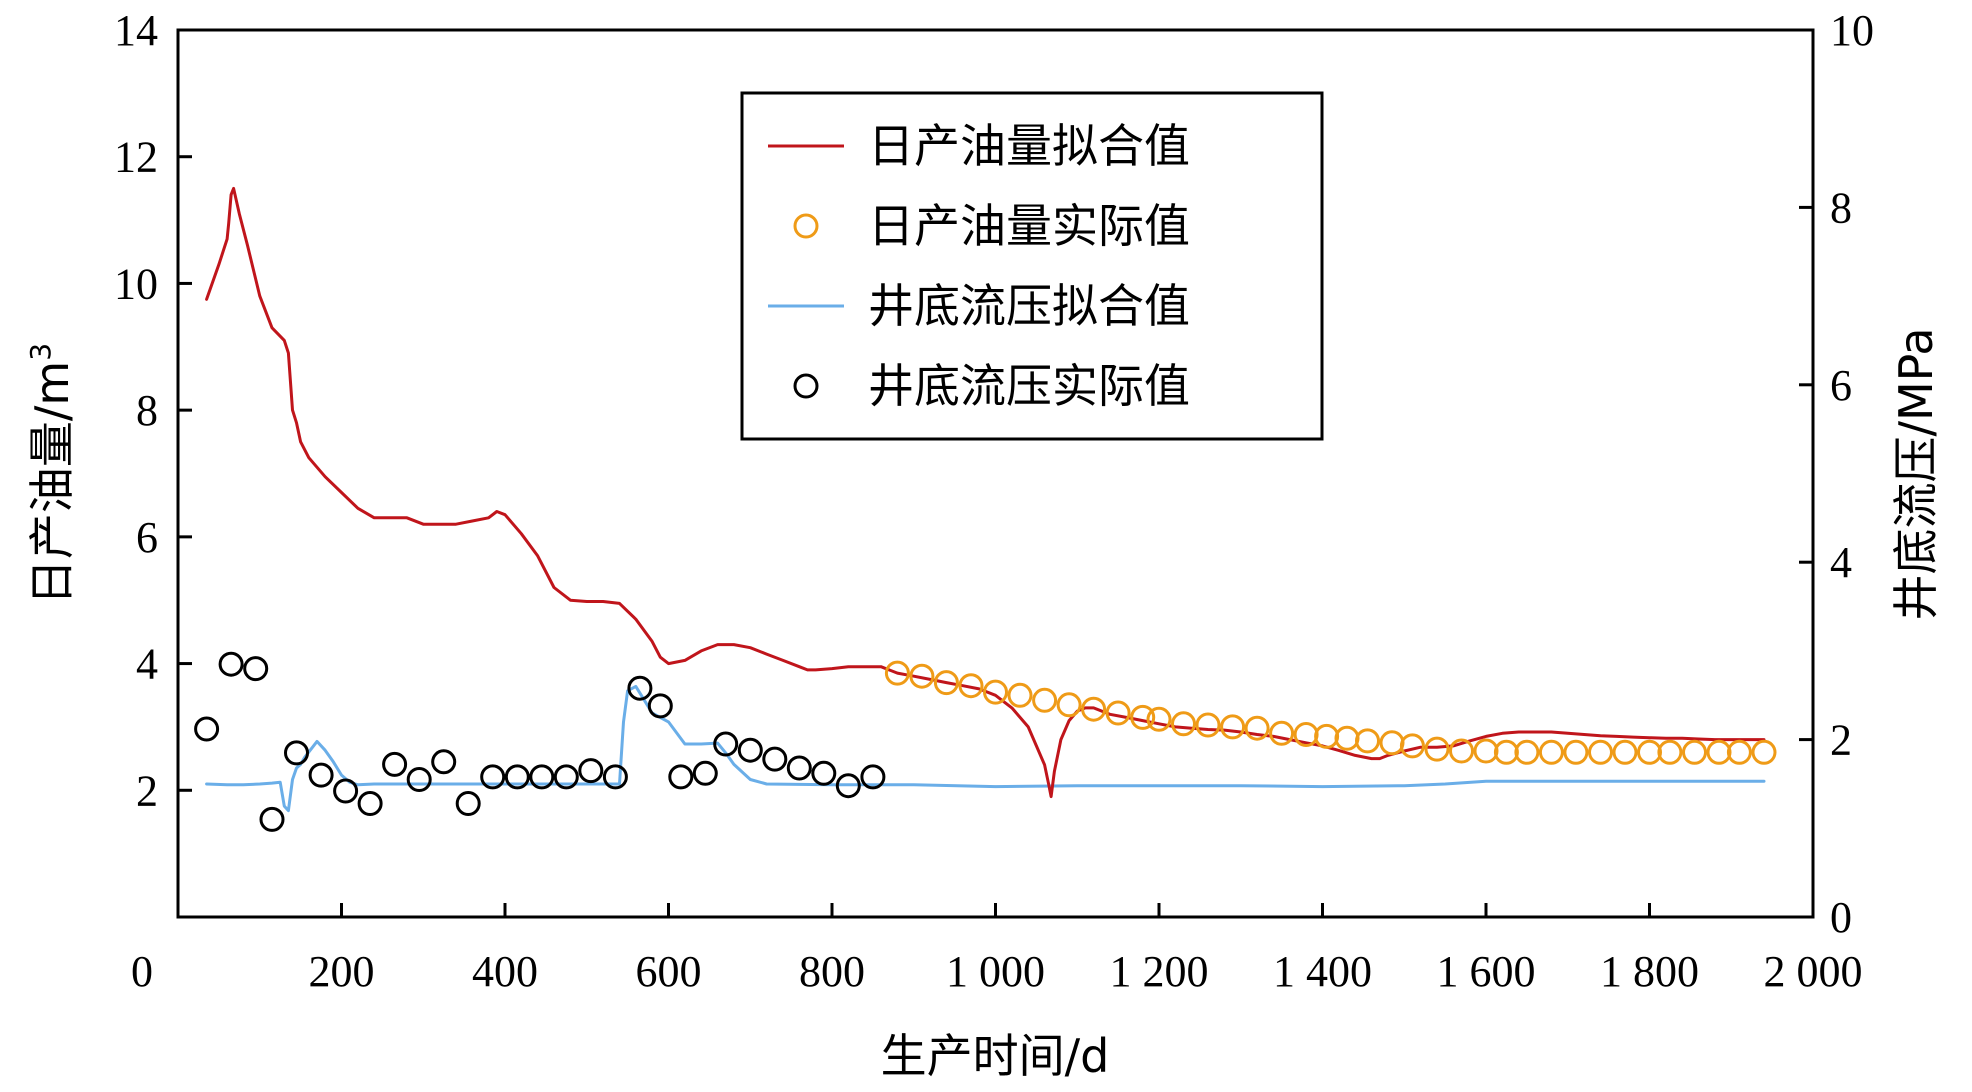 Image resolution: width=1972 pixels, height=1092 pixels. Describe the element at coordinates (1852, 30) in the screenshot. I see `y-right-tick-label: 10` at that location.